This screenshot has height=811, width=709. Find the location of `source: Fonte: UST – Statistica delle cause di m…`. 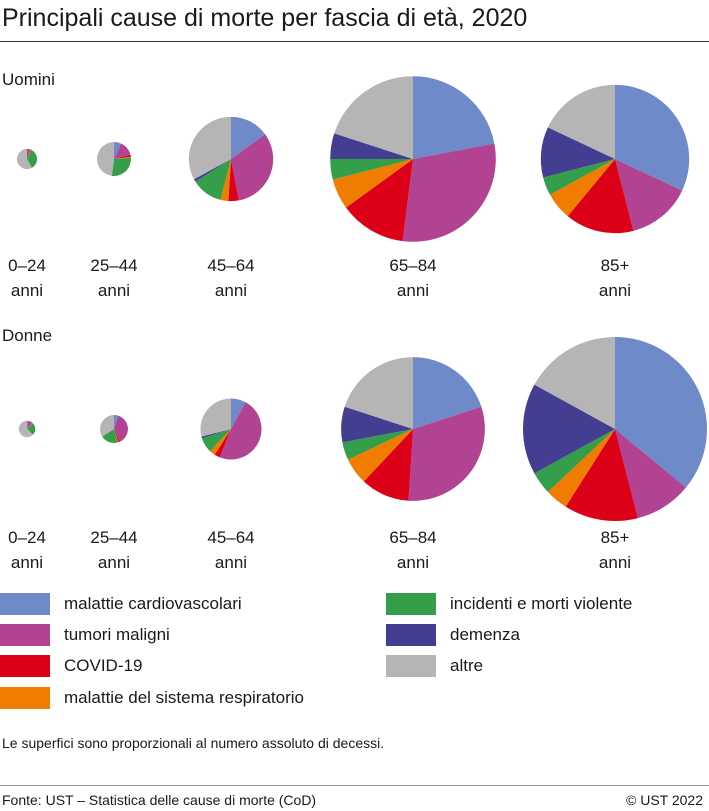

source: Fonte: UST – Statistica delle cause di m… is located at coordinates (159, 800).